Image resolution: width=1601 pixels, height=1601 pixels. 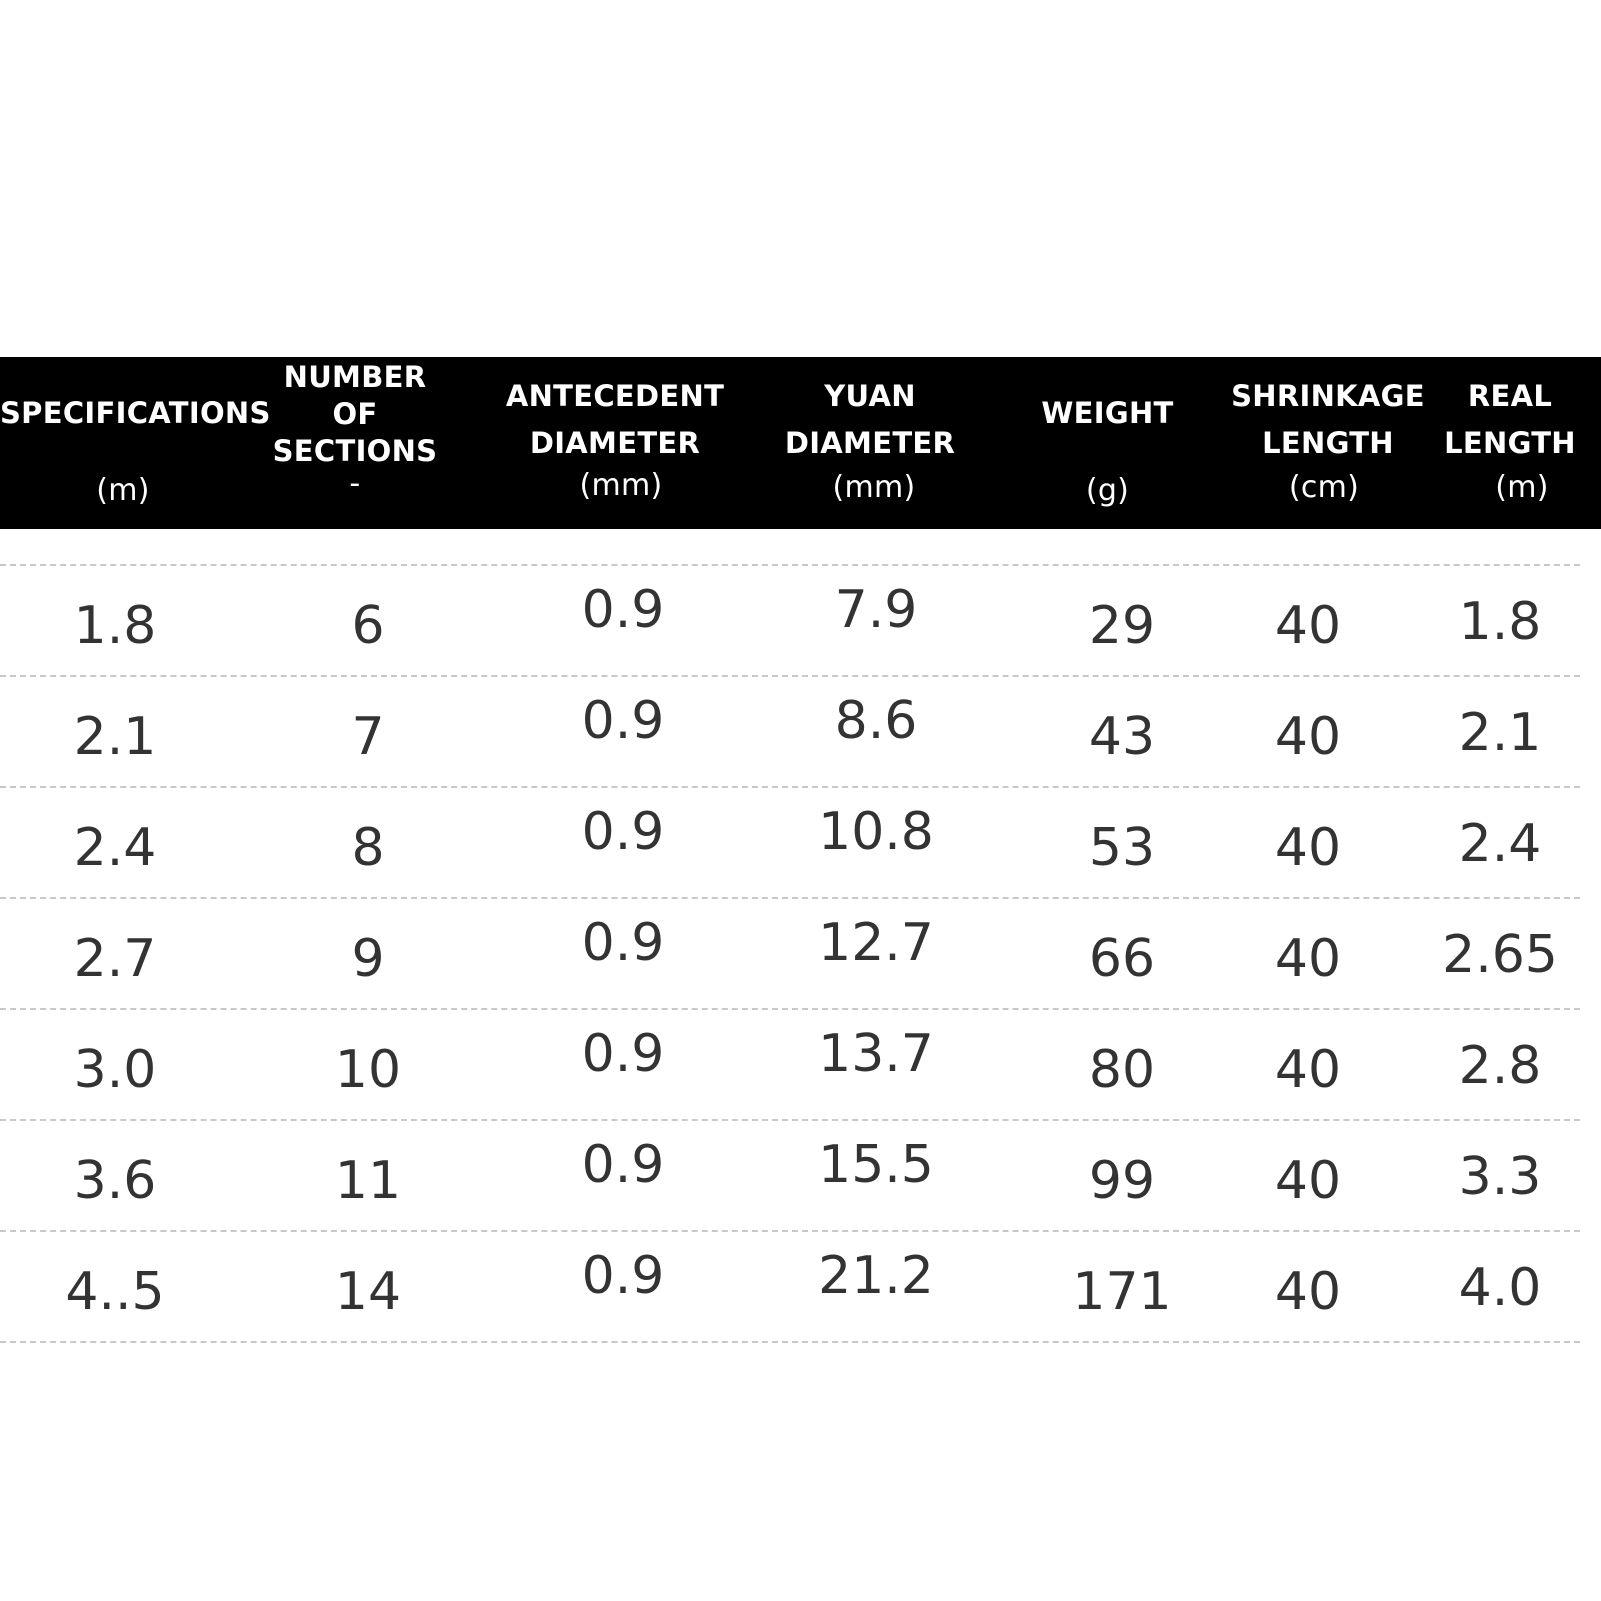 I want to click on table-cell: 10.8, so click(x=876, y=832).